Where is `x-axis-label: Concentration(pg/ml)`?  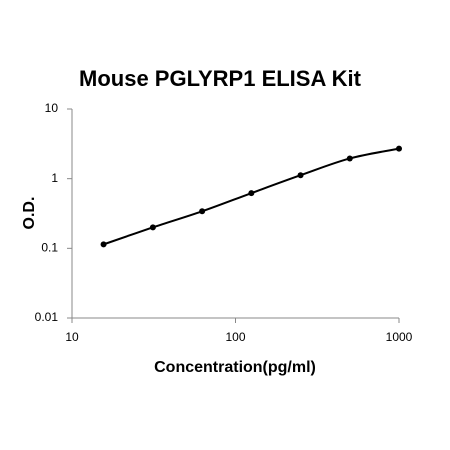 x-axis-label: Concentration(pg/ml) is located at coordinates (235, 367).